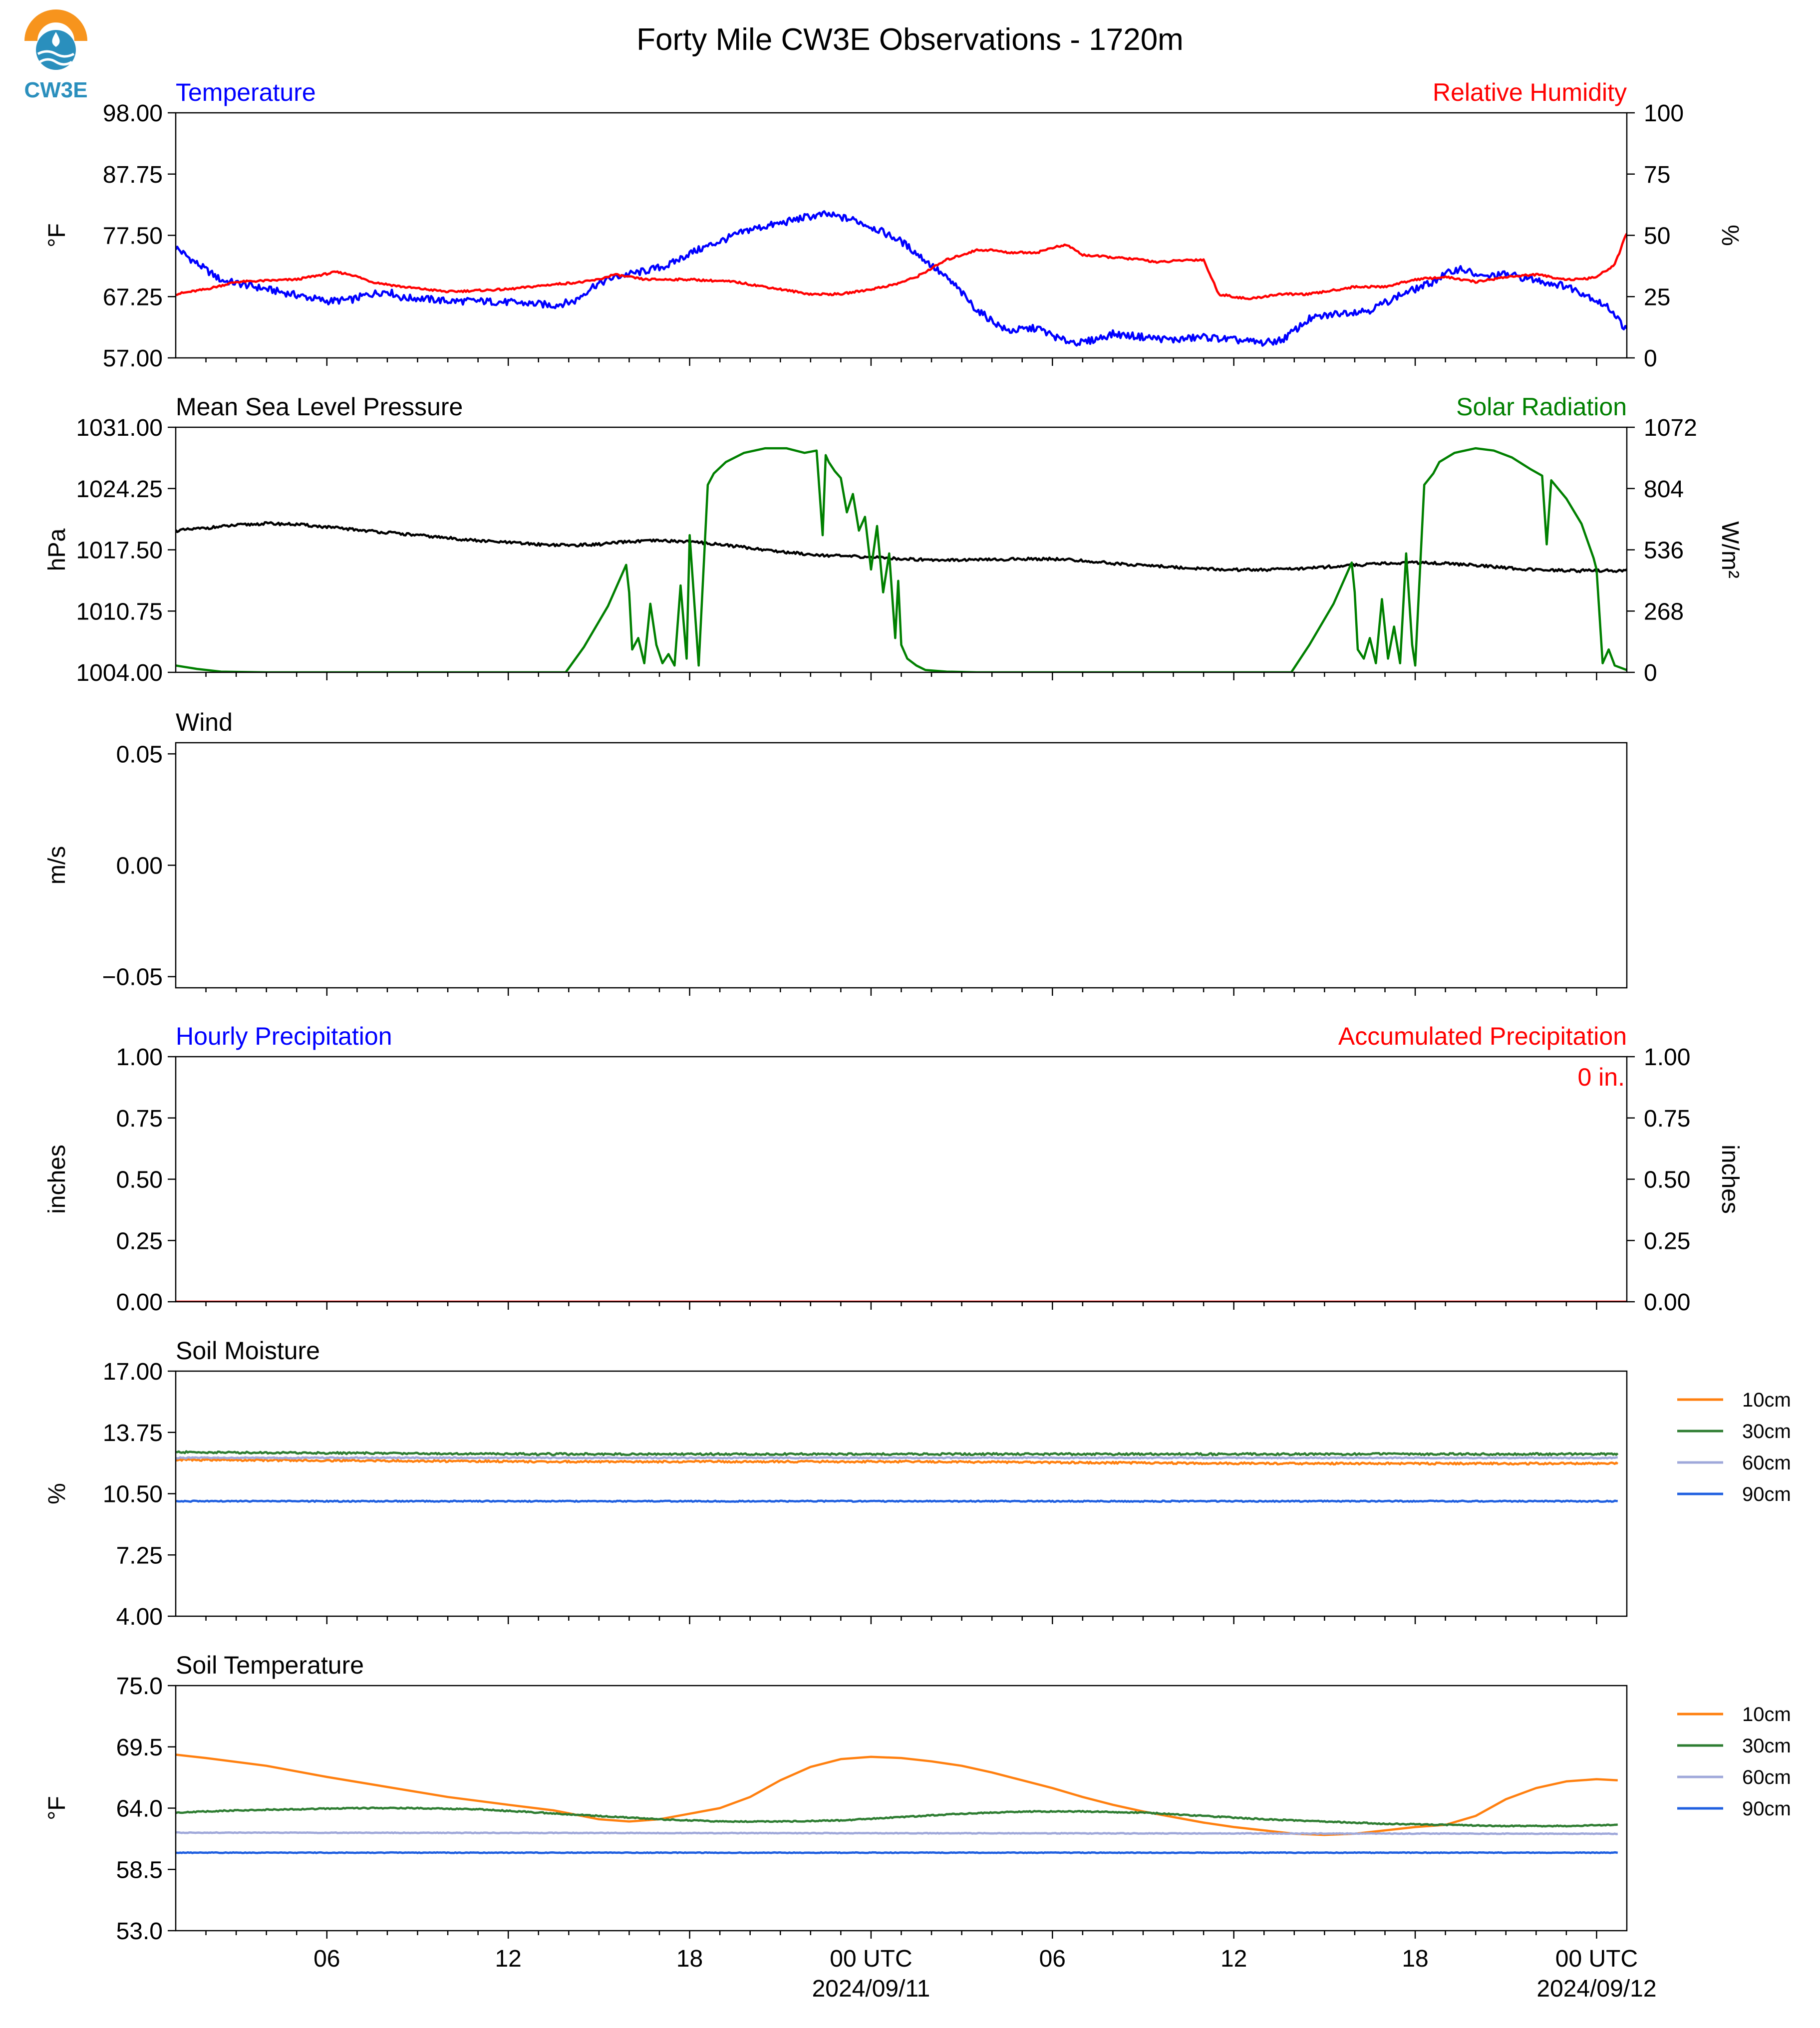 The image size is (1820, 2028). What do you see at coordinates (1657, 297) in the screenshot?
I see `y2tick-label-temp: 25` at bounding box center [1657, 297].